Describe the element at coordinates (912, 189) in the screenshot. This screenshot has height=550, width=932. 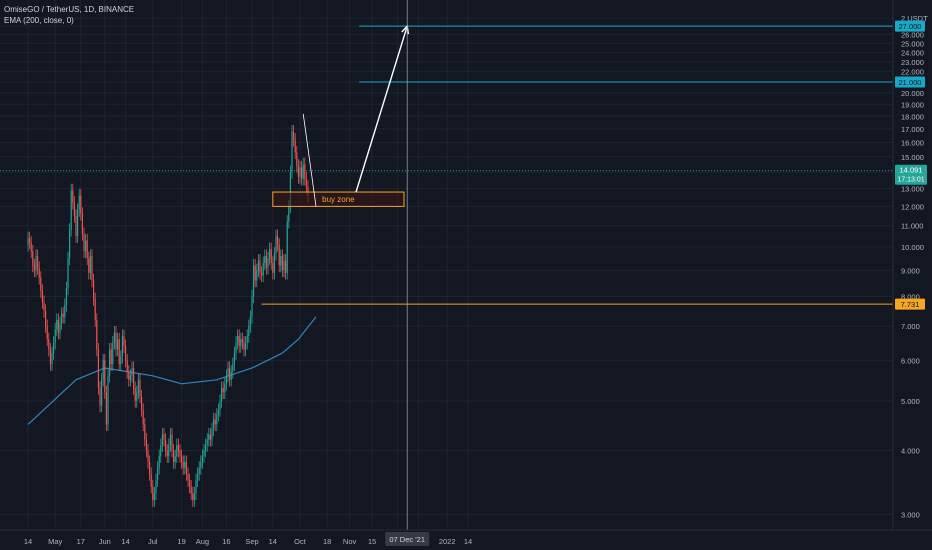
I see `y-tick-label: 13.000` at that location.